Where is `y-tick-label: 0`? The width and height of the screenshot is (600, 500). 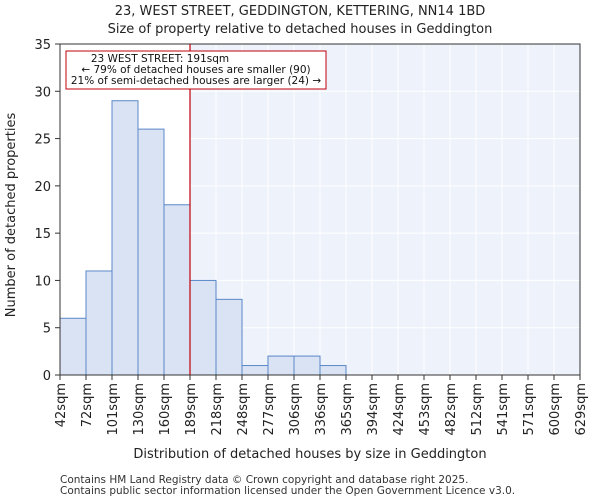 y-tick-label: 0 is located at coordinates (47, 376).